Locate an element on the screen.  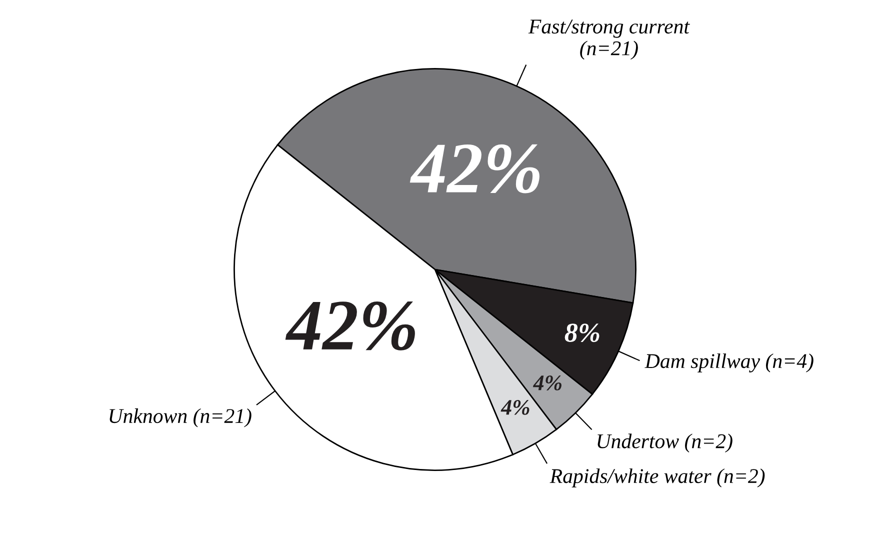
slice-label: Rapids/white water (n=2) is located at coordinates (657, 478).